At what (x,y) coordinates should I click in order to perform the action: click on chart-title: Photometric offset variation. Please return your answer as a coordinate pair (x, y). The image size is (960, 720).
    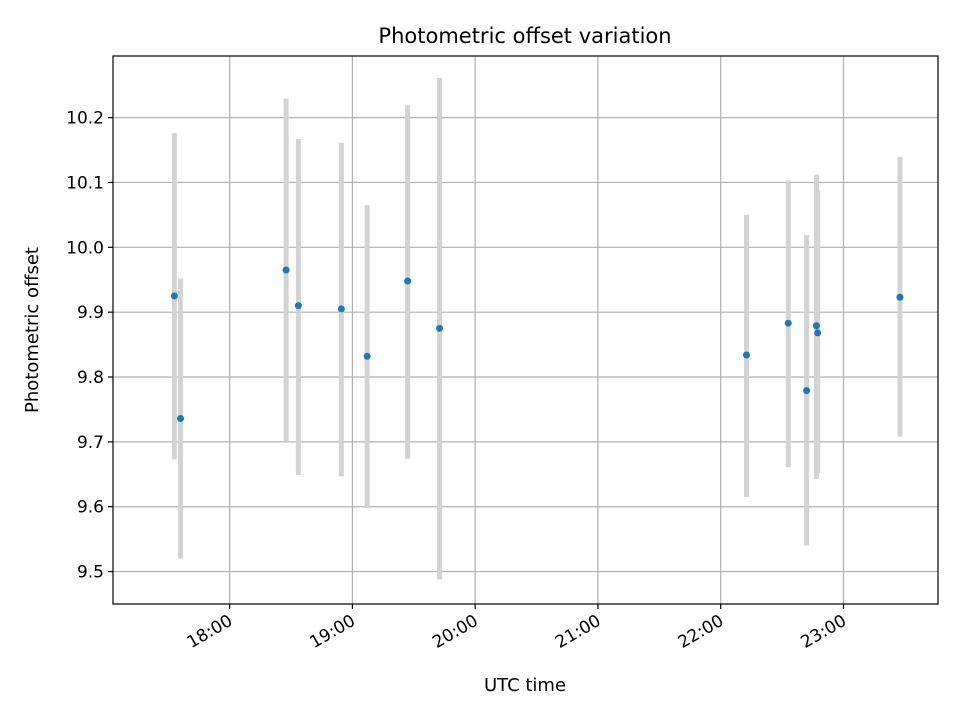
    Looking at the image, I should click on (524, 36).